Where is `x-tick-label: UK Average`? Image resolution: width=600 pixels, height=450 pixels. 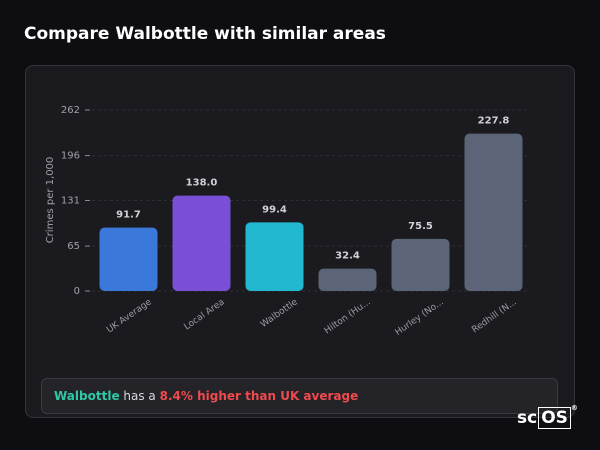
x-tick-label: UK Average is located at coordinates (129, 316).